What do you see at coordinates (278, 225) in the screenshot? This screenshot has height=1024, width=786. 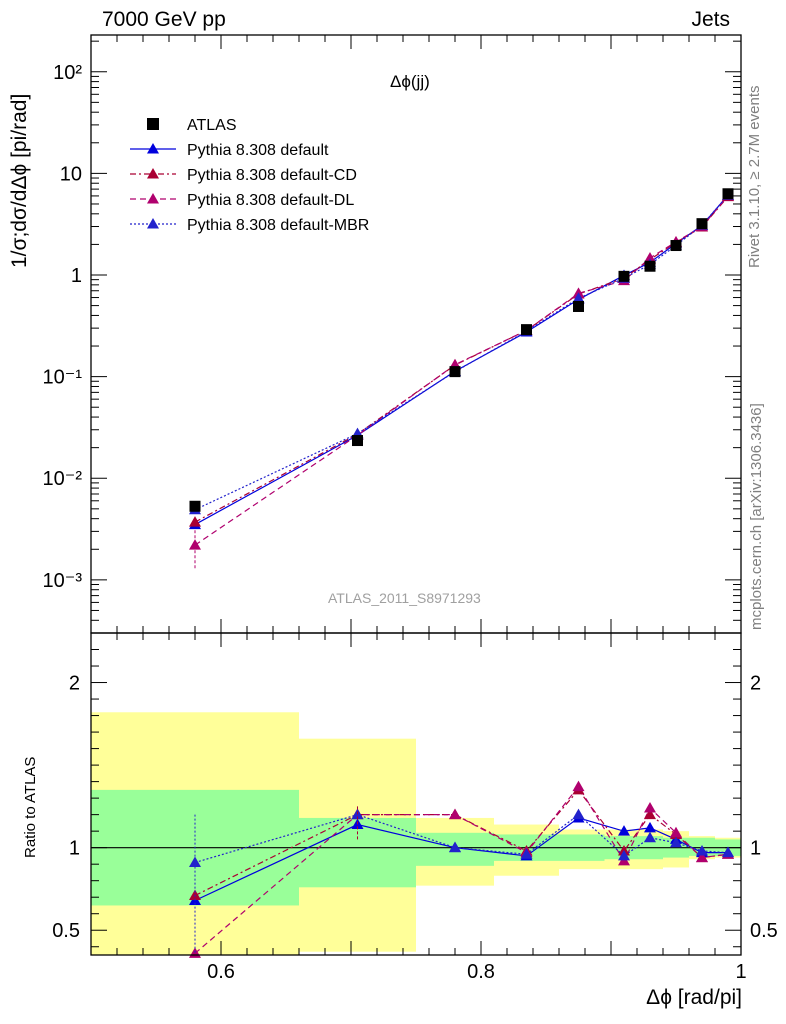 I see `legend-label-3: Pythia 8.308 default-MBR` at bounding box center [278, 225].